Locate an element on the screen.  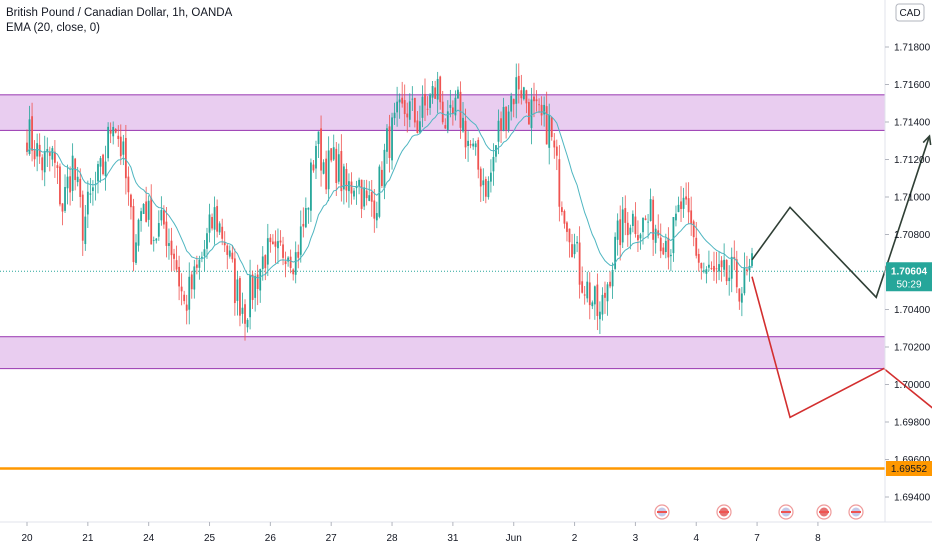
economic-events is located at coordinates (759, 512).